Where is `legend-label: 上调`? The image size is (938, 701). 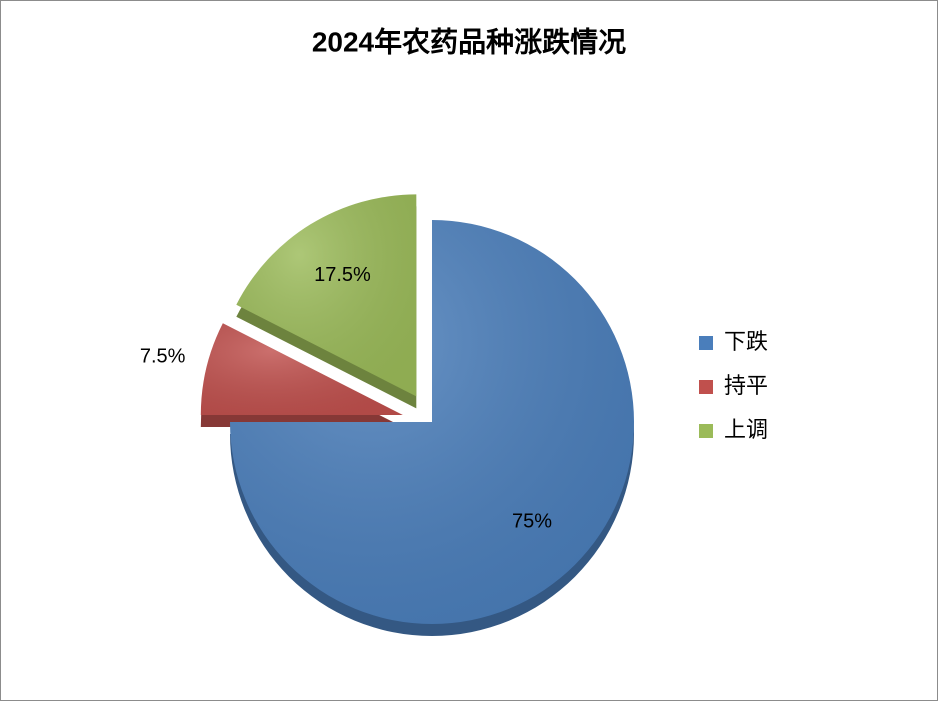
legend-label: 上调 is located at coordinates (746, 429).